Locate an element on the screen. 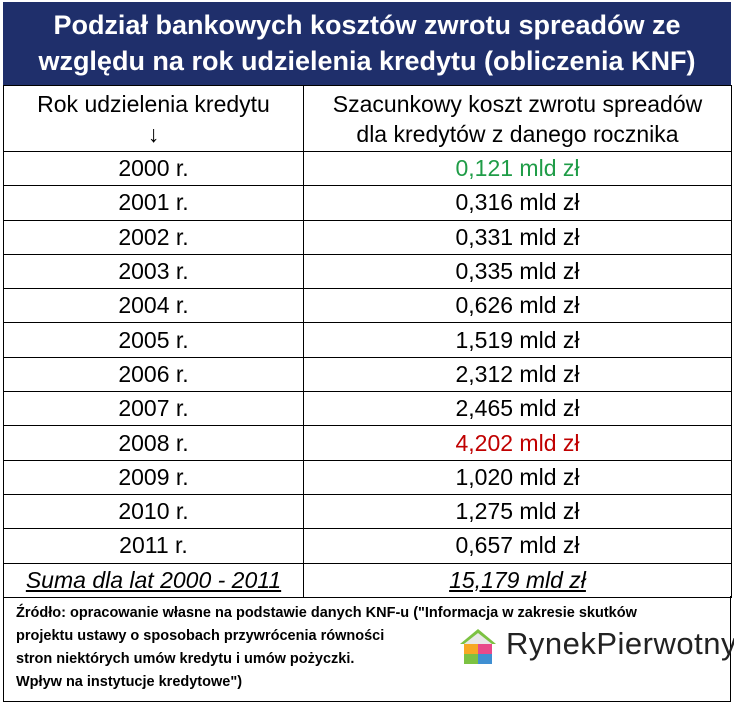 The width and height of the screenshot is (734, 705). logo-text: RynekPierwotny is located at coordinates (620, 643).